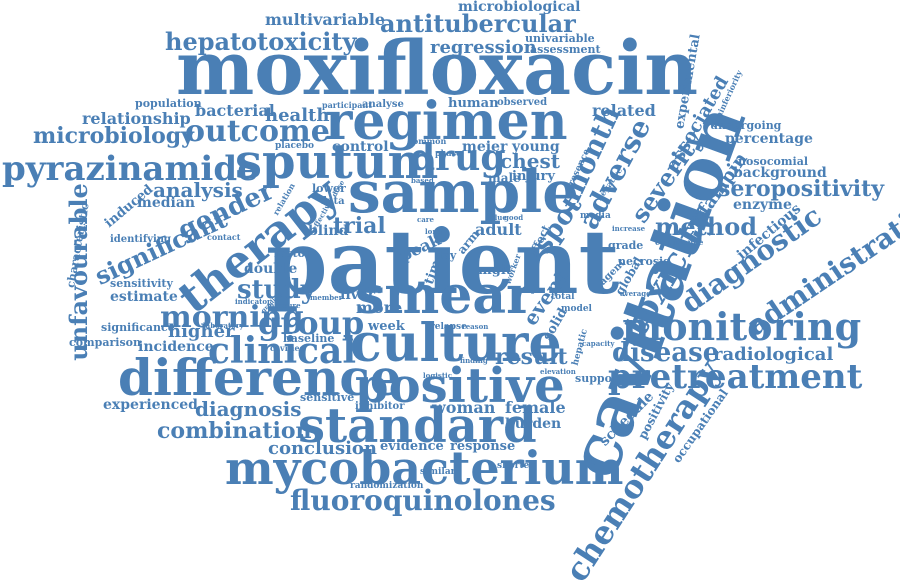 The image size is (900, 588). Describe the element at coordinates (150, 405) in the screenshot. I see `word-experienced: experienced` at that location.